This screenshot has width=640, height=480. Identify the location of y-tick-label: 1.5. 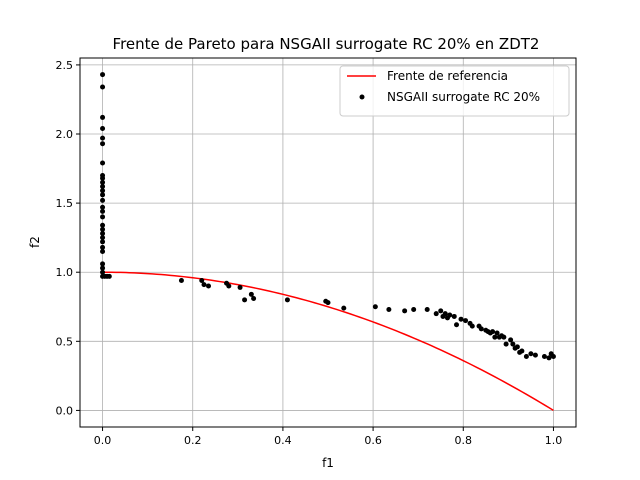
(65, 203).